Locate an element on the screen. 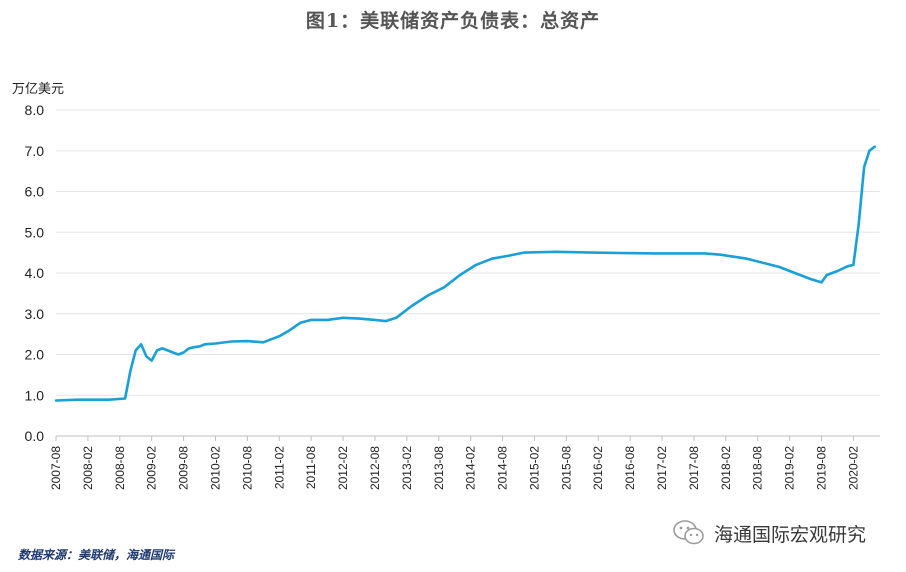 Image resolution: width=906 pixels, height=572 pixels. x-tick-label: 2009-02 is located at coordinates (152, 468).